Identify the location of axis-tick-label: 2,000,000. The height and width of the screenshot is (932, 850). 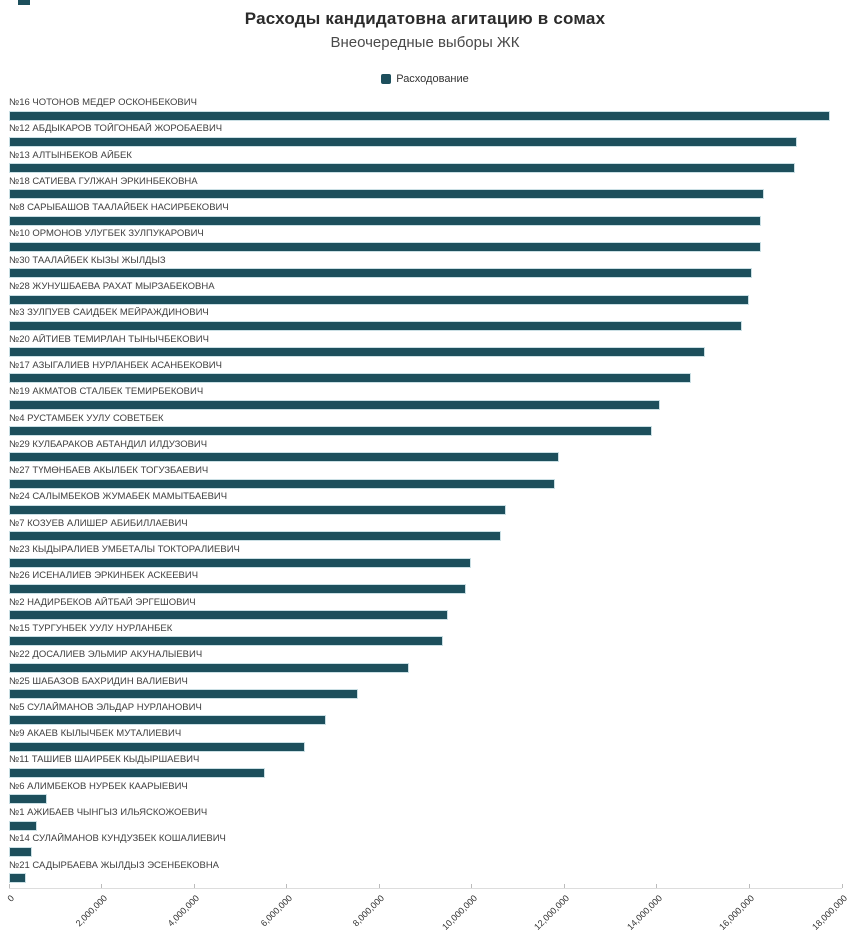
(91, 911).